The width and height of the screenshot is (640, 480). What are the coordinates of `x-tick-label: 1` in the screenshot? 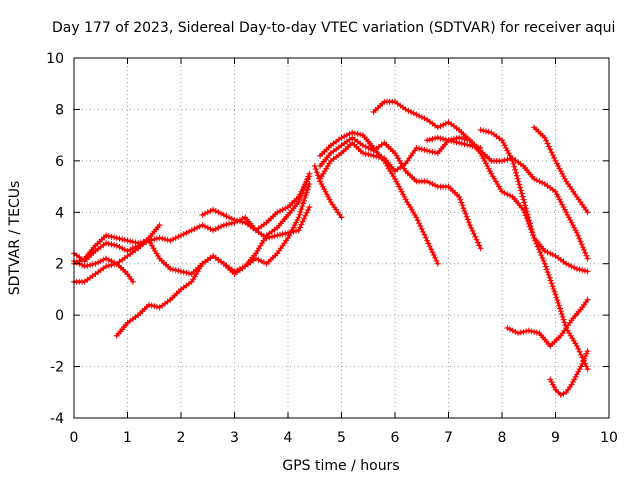 It's located at (127, 438).